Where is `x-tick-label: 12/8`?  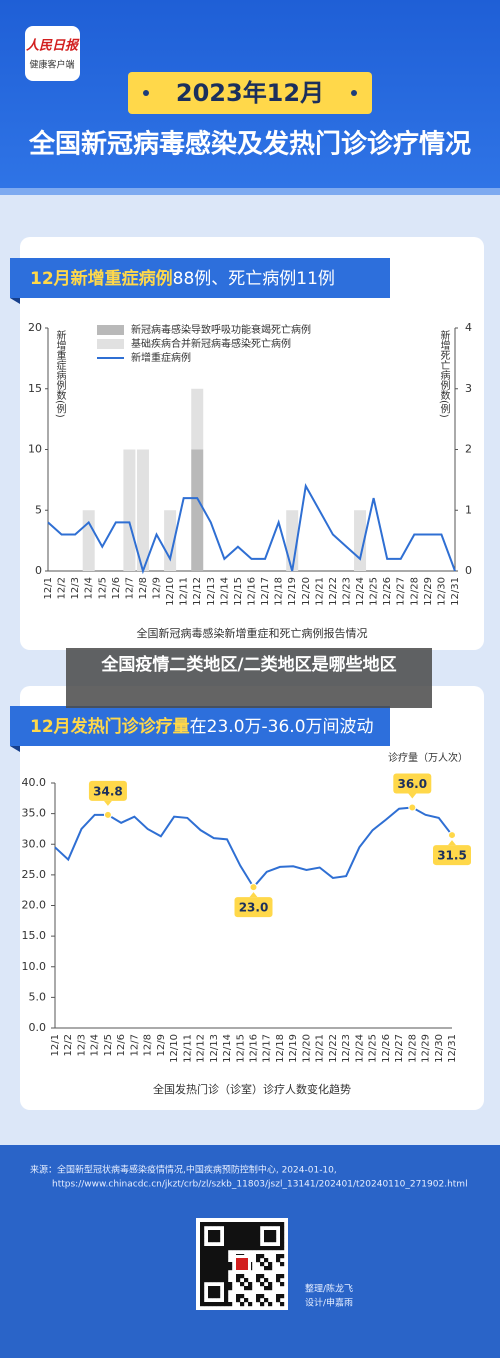
x-tick-label: 12/8 is located at coordinates (143, 588).